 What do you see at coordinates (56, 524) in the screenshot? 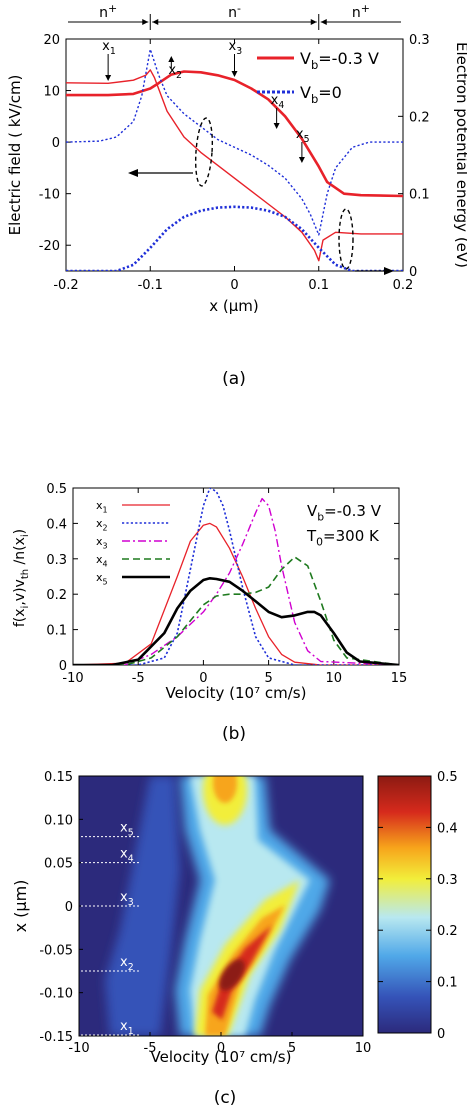
I see `y-tick-label-b: 0.4` at bounding box center [56, 524].